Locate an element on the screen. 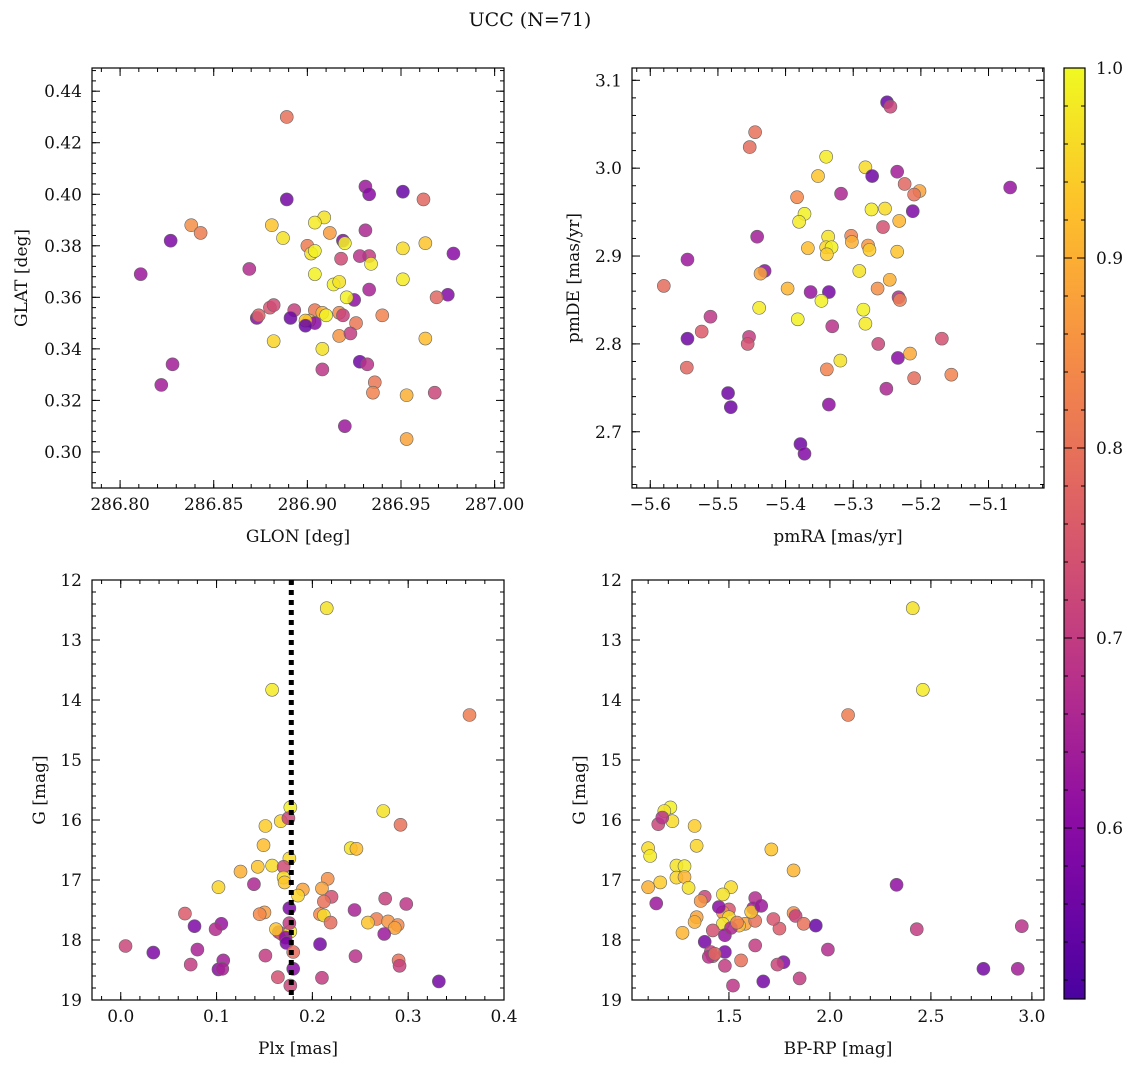 The image size is (1136, 1067). y-tick-label: 0.44 is located at coordinates (63, 92).